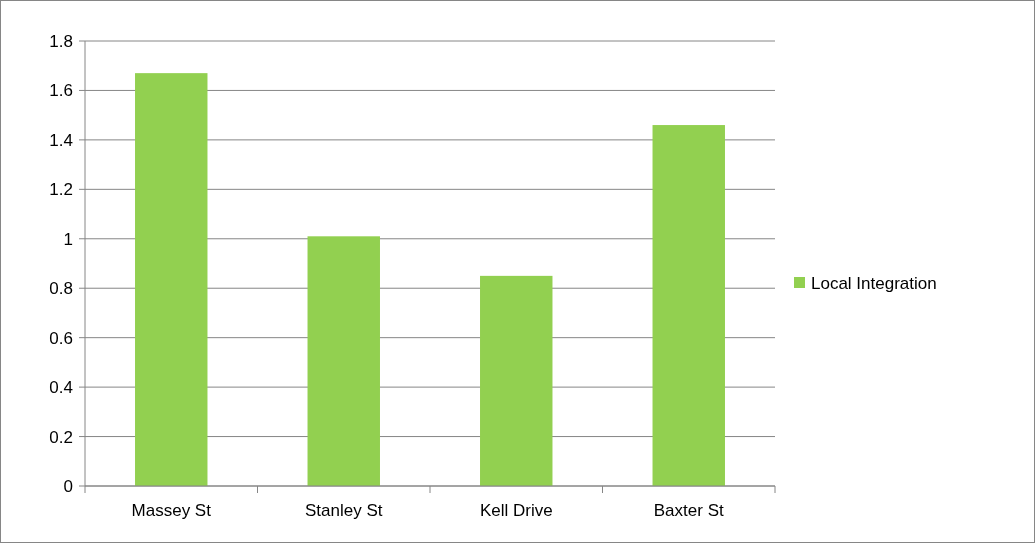  I want to click on y-tick-label: 1.6, so click(61, 91).